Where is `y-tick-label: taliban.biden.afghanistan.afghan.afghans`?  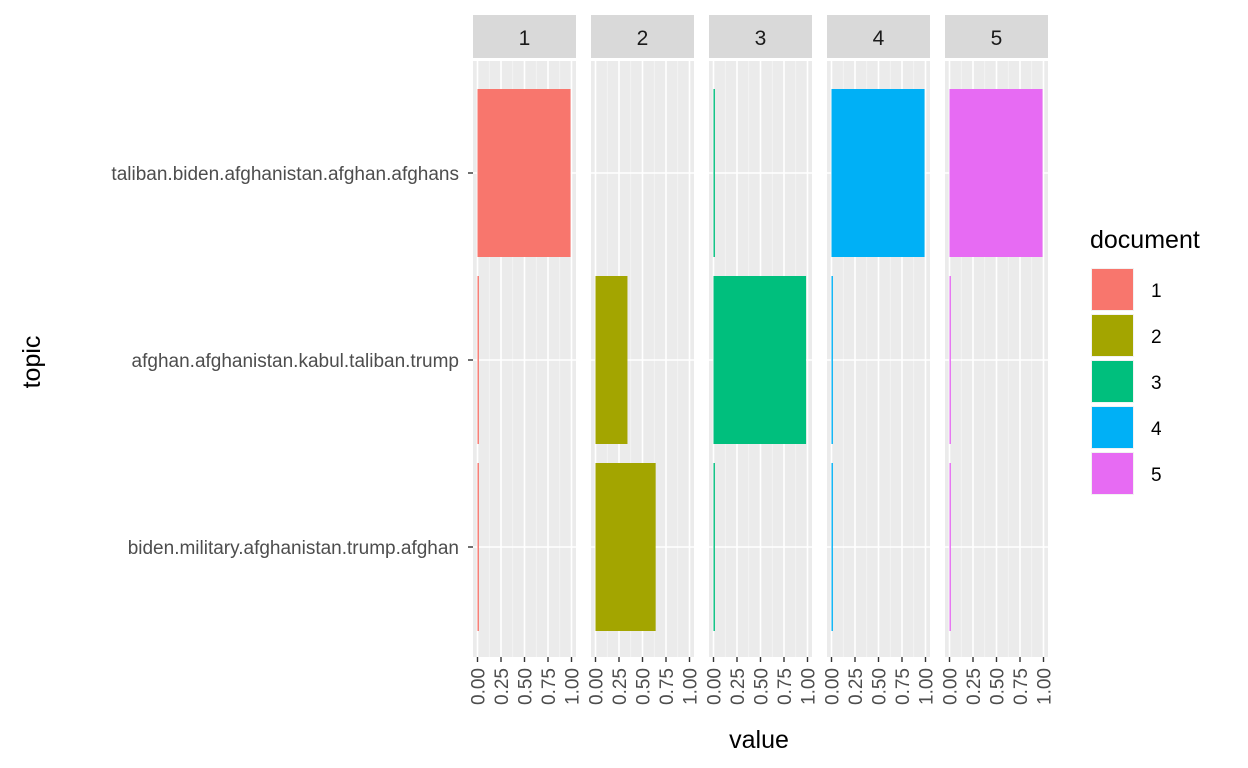
y-tick-label: taliban.biden.afghanistan.afghan.afghans is located at coordinates (285, 174).